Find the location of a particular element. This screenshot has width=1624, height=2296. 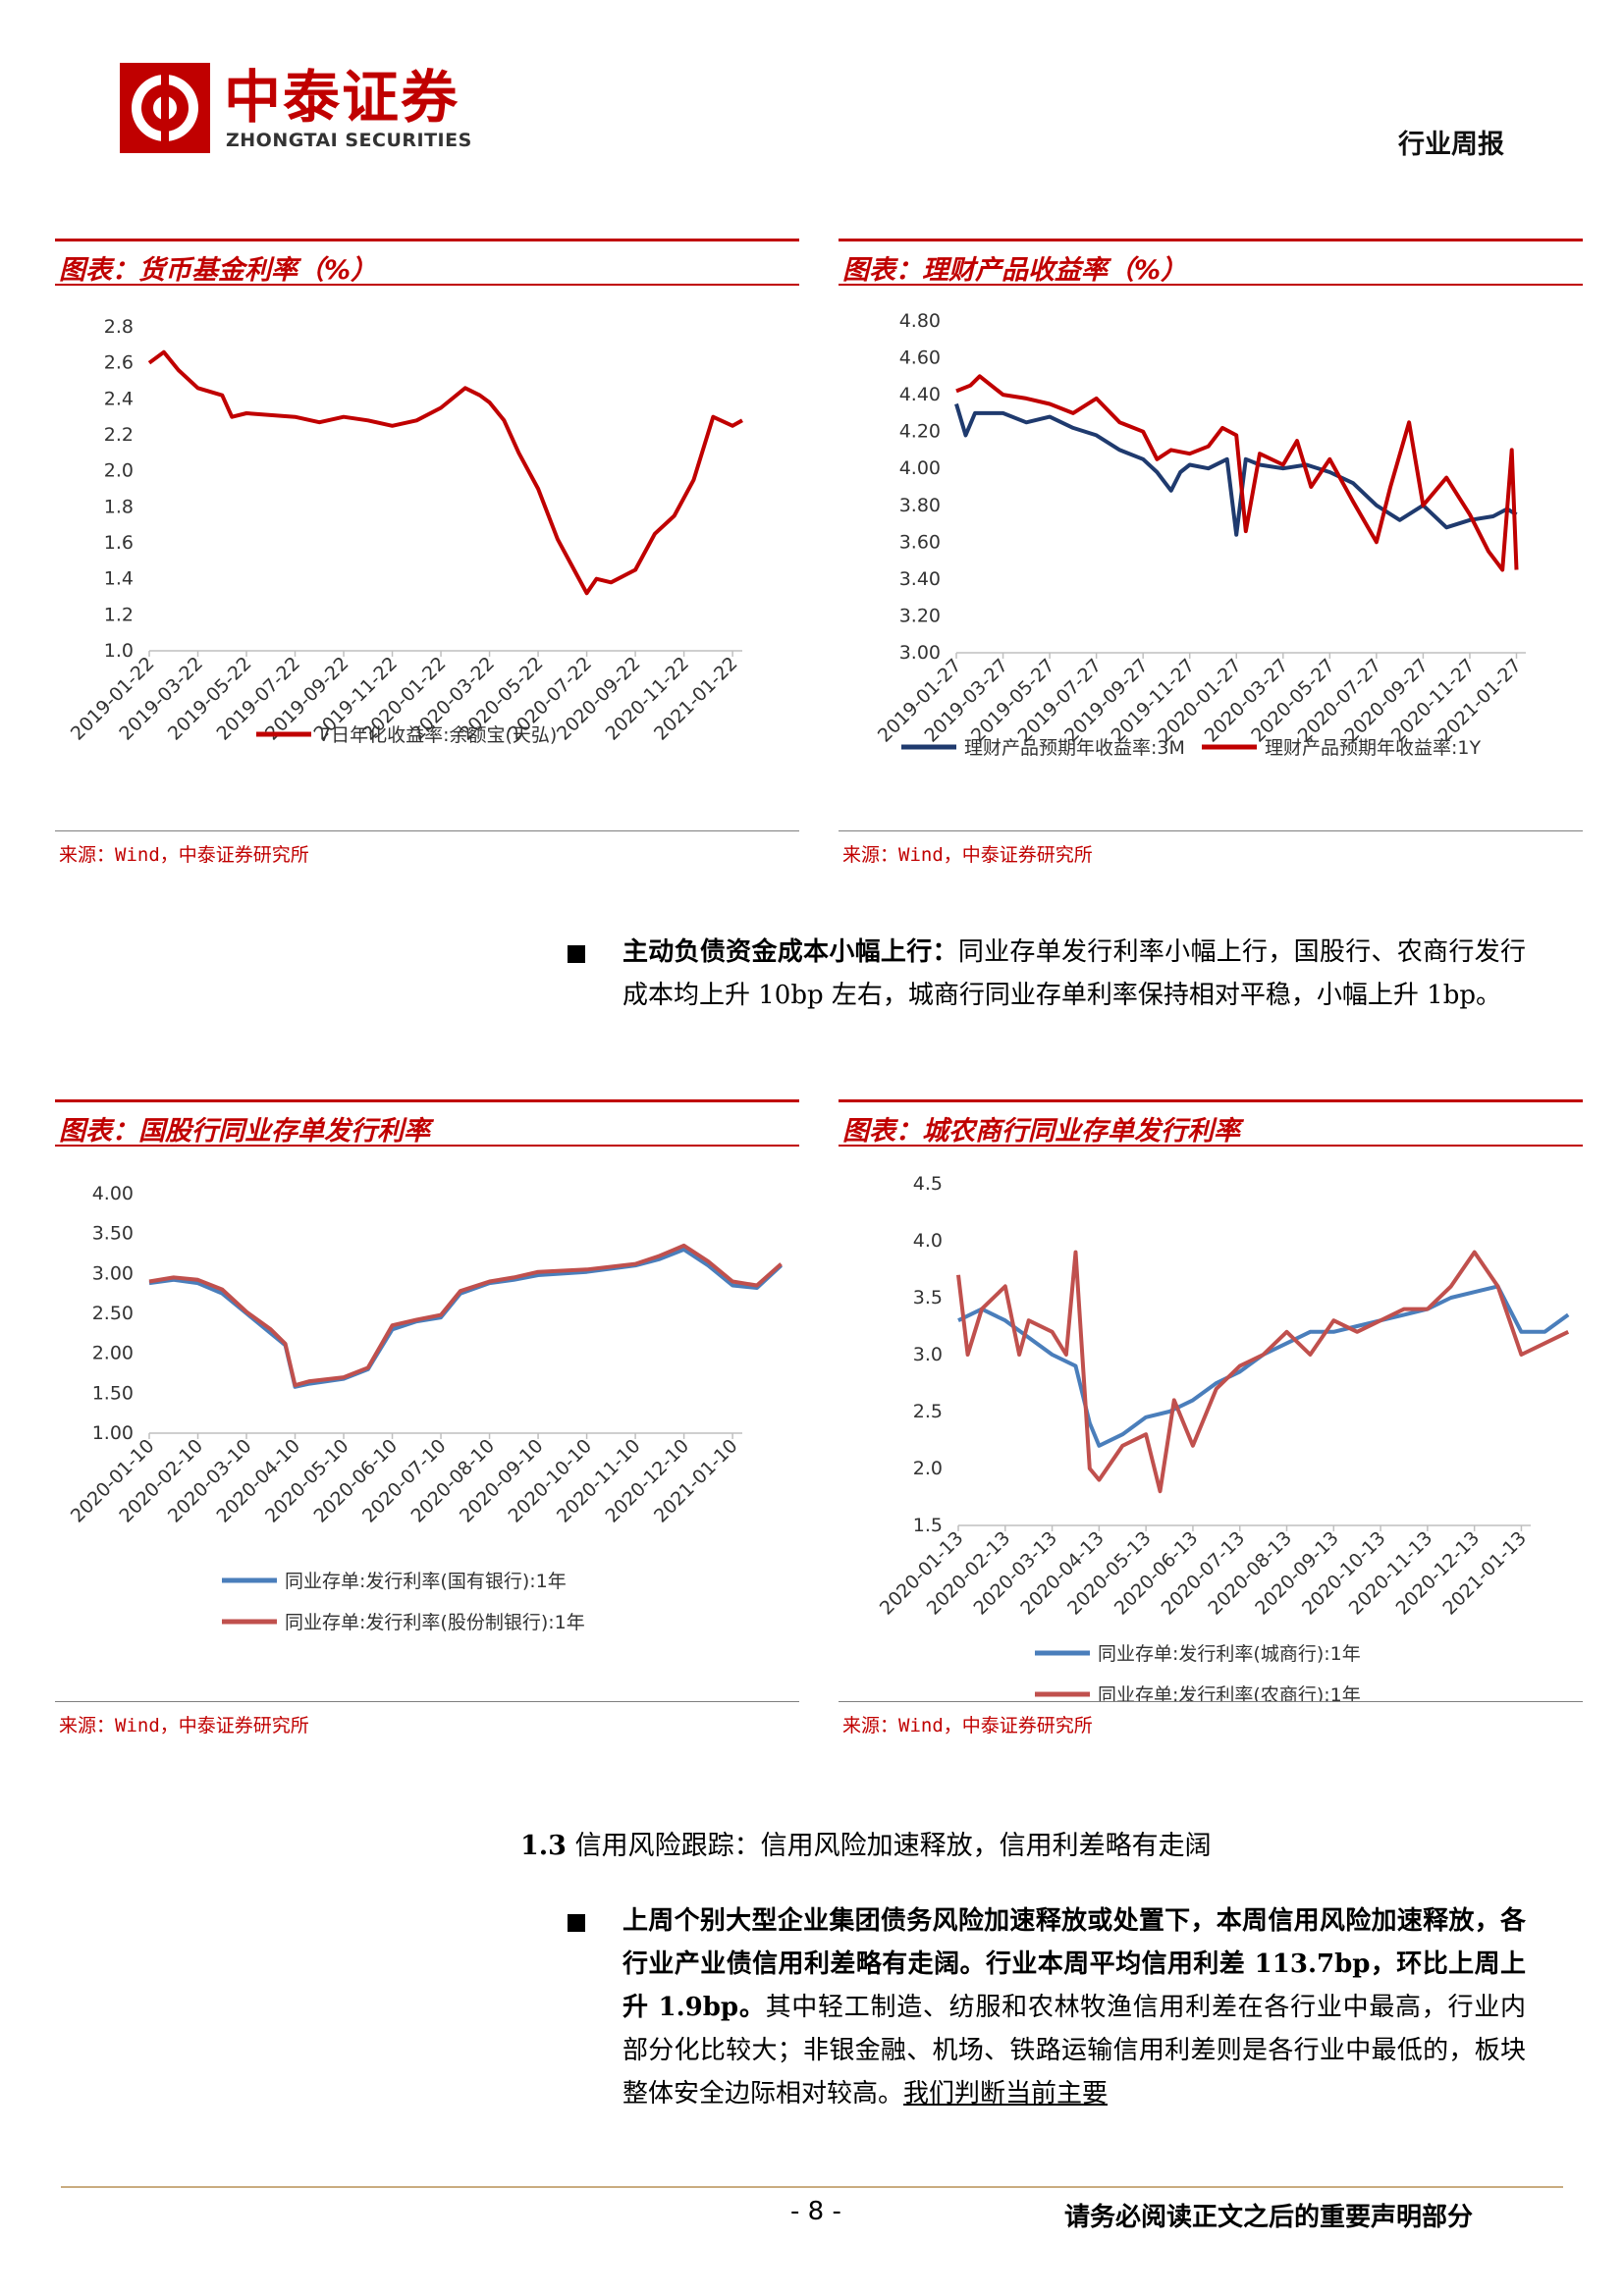

legend-label: 同业存单:发行利率(国有银行):1年 is located at coordinates (426, 1582).